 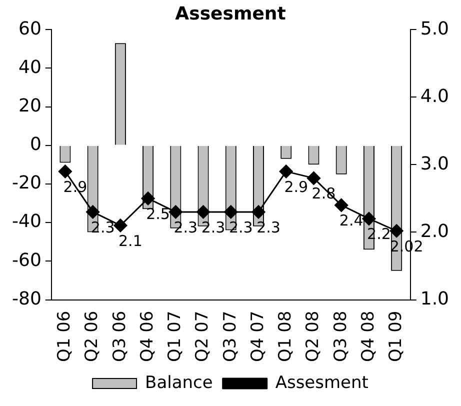 What do you see at coordinates (27, 260) in the screenshot?
I see `y-tick-label: -60` at bounding box center [27, 260].